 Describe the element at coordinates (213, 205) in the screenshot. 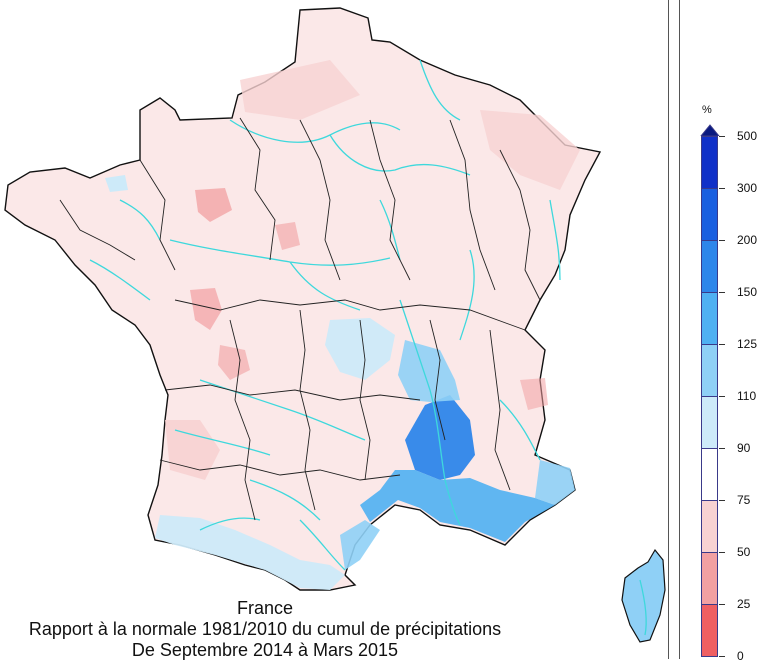

I see `zone-dry-normandy` at that location.